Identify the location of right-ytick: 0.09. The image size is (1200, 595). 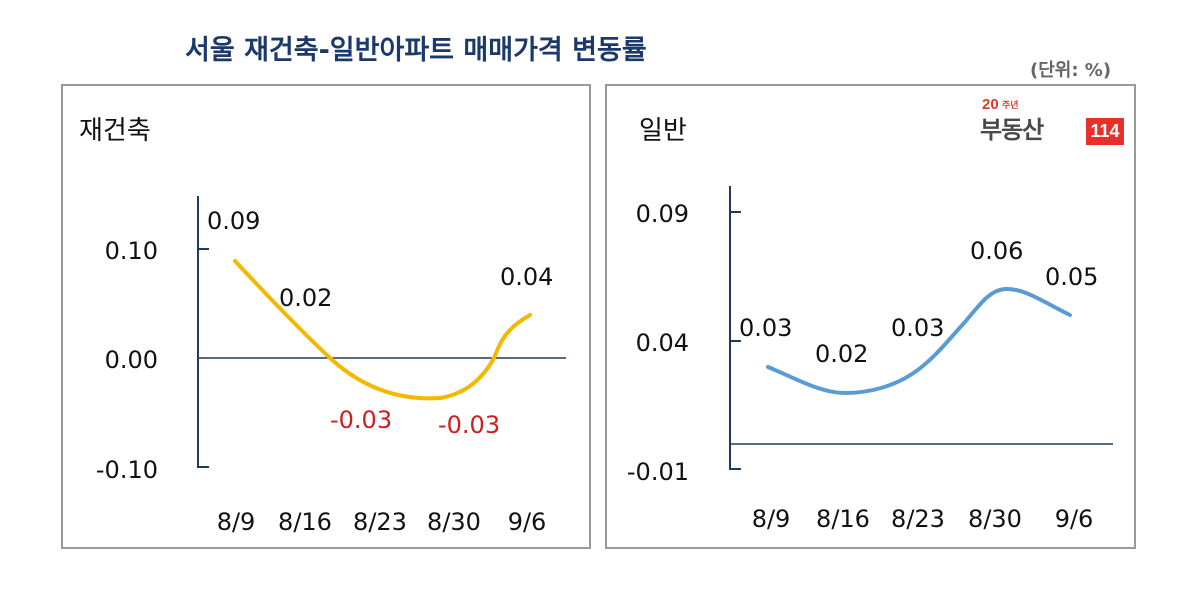
(662, 214).